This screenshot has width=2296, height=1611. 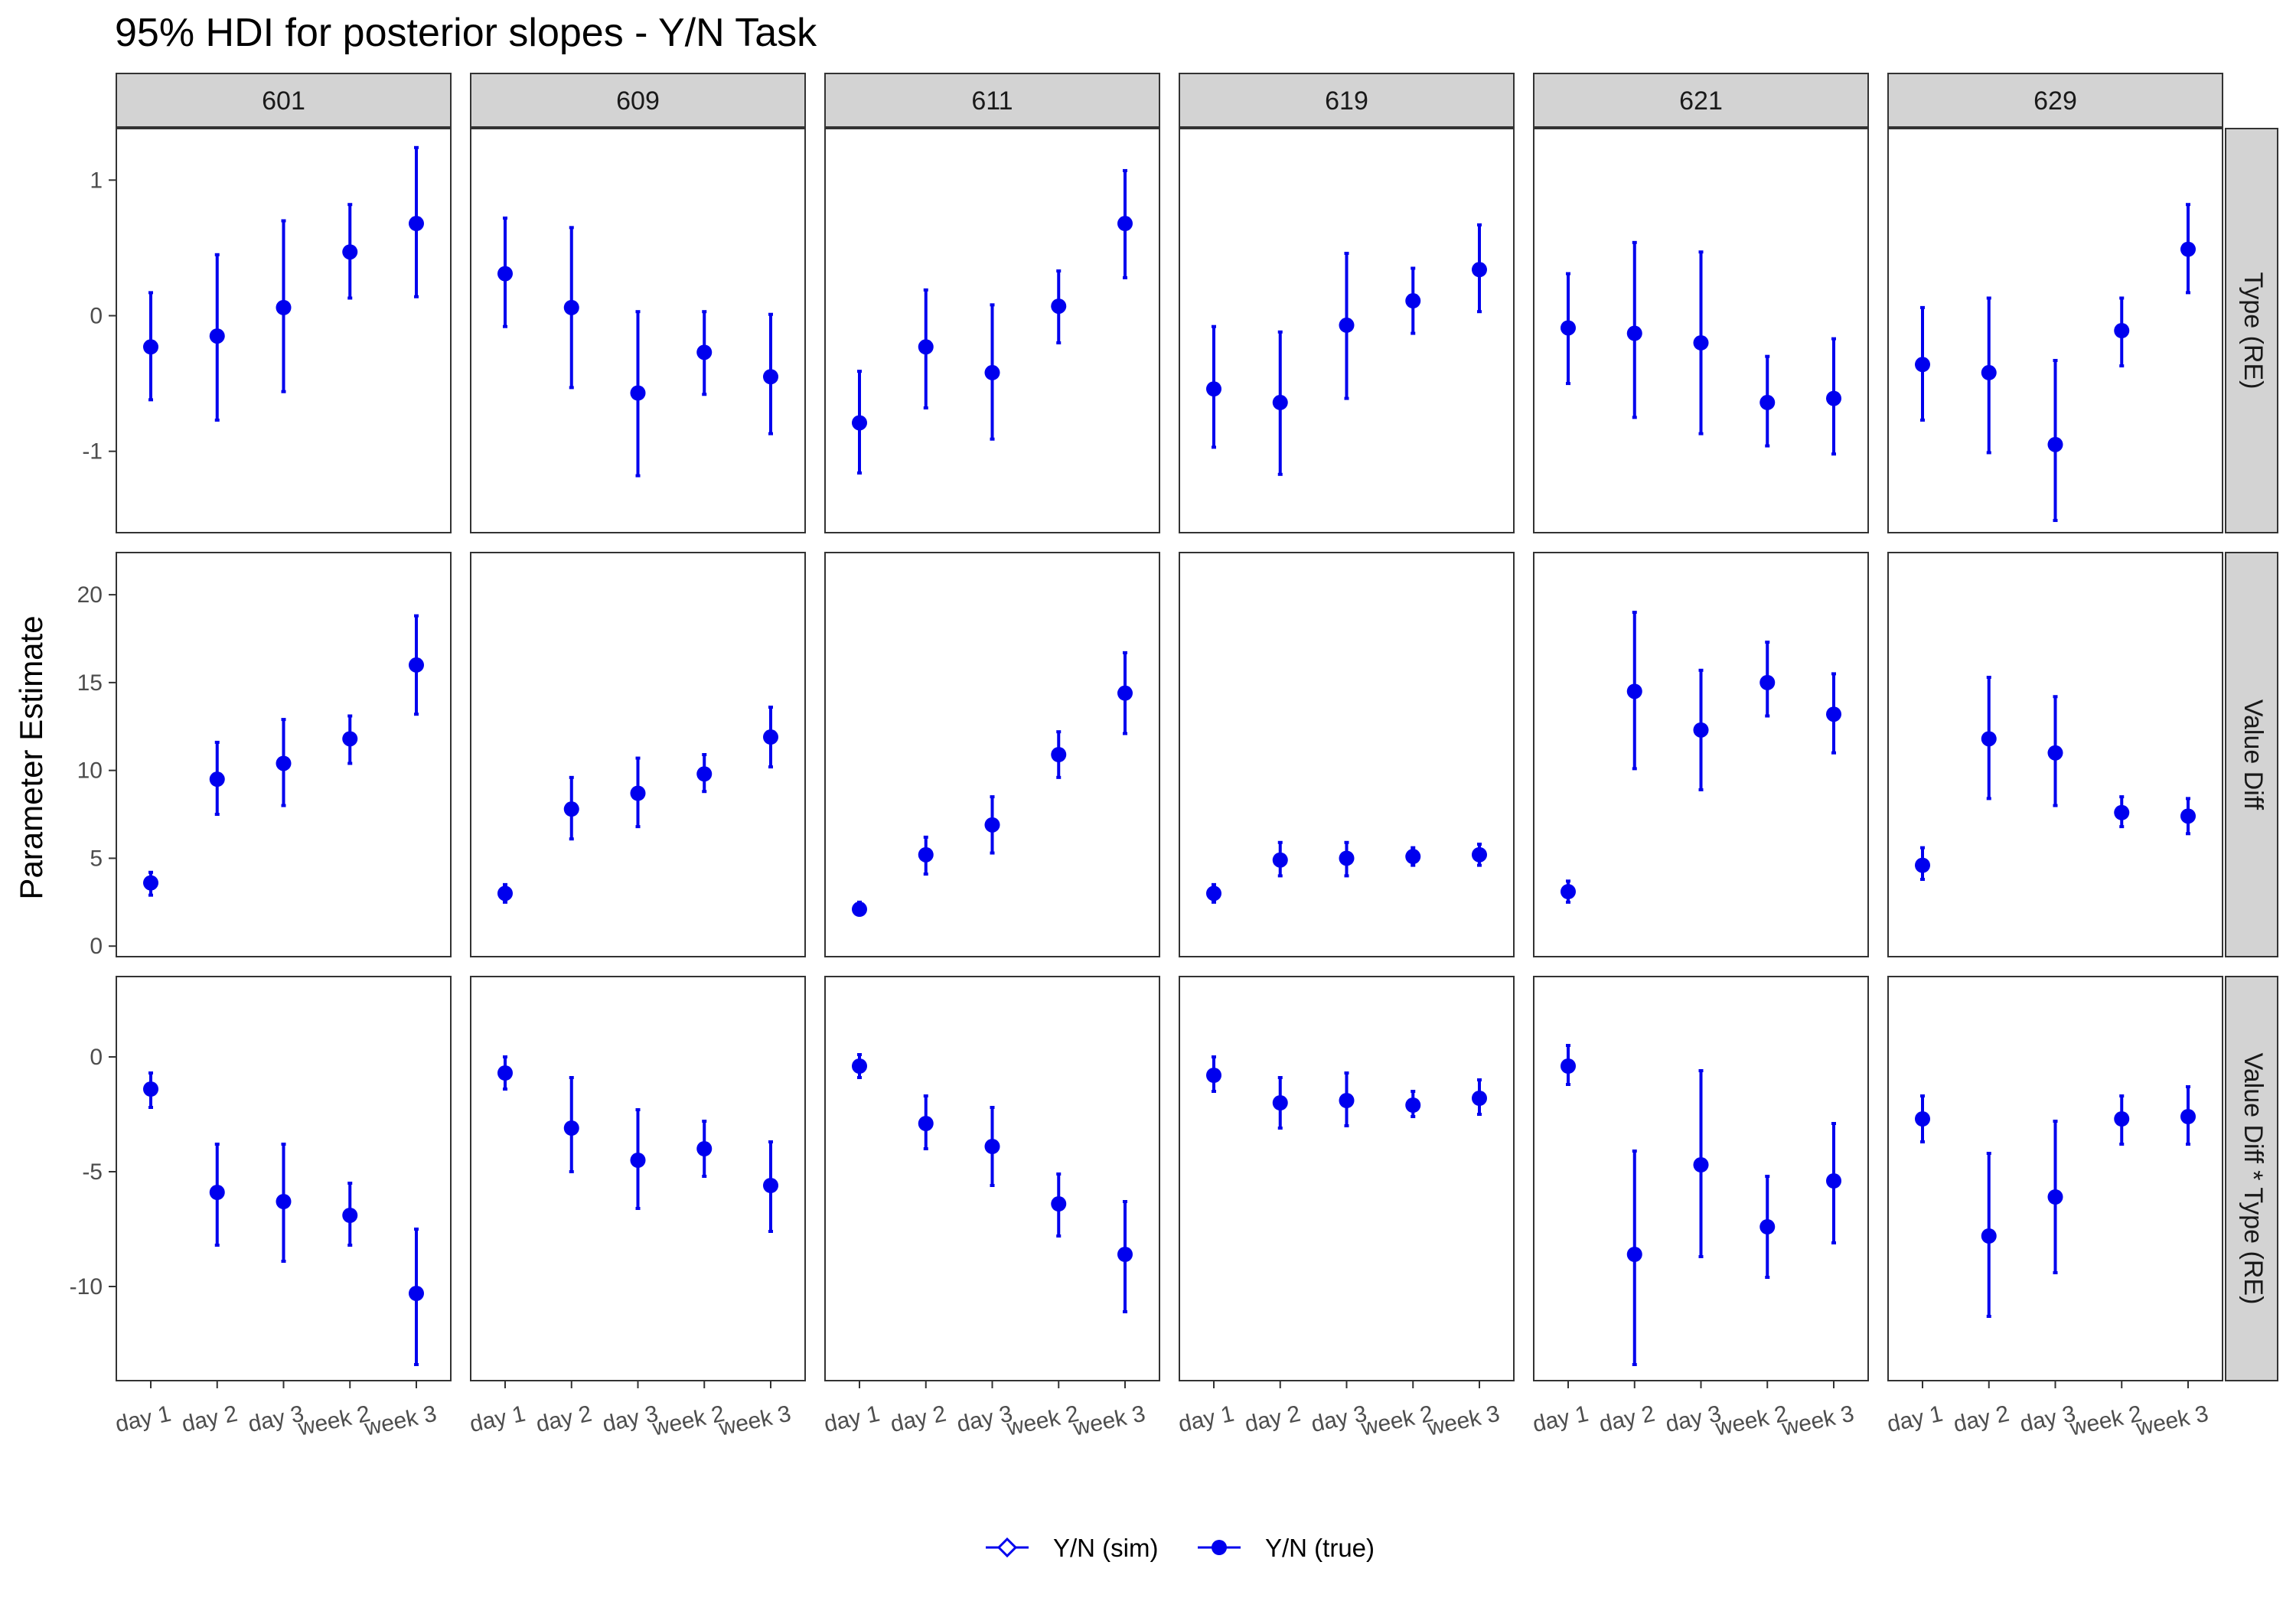 What do you see at coordinates (90, 595) in the screenshot?
I see `y-tick-label: 20` at bounding box center [90, 595].